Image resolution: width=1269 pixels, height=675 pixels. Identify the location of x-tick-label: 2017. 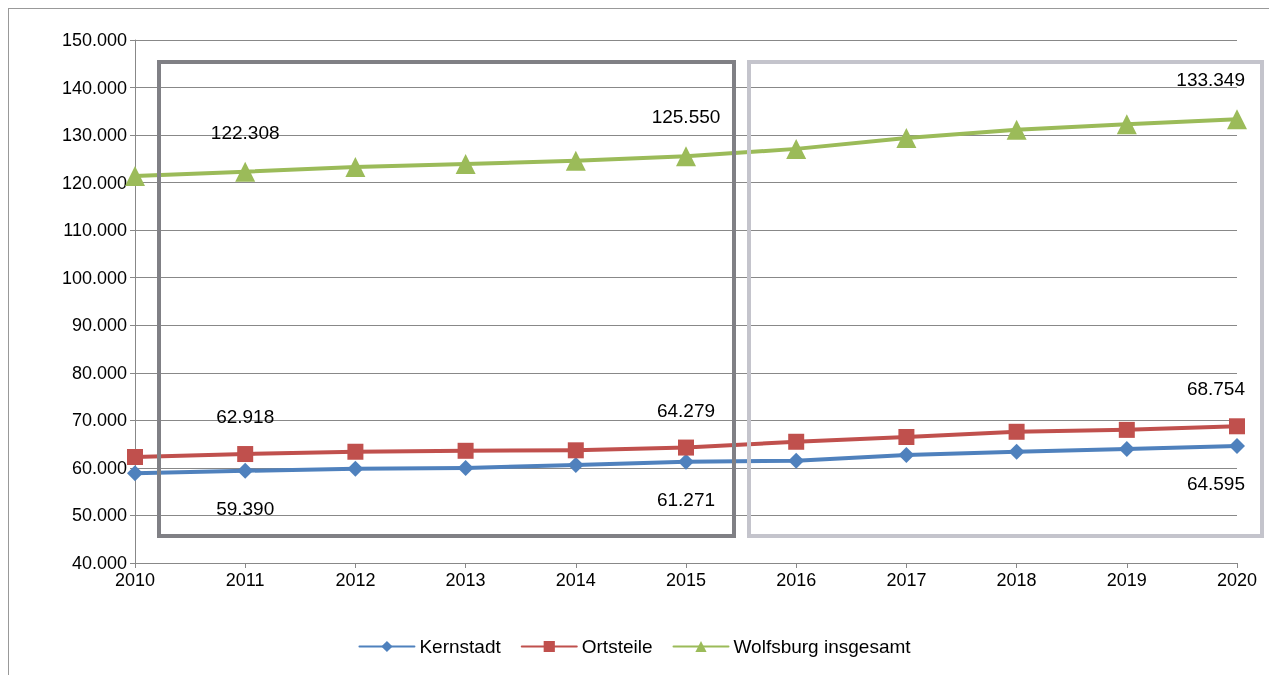
(906, 580).